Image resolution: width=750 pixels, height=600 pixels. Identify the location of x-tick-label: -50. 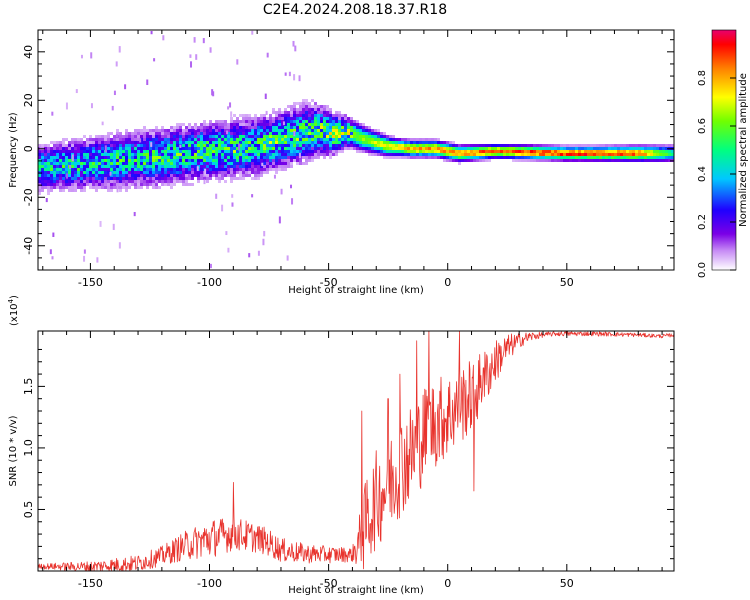
(329, 282).